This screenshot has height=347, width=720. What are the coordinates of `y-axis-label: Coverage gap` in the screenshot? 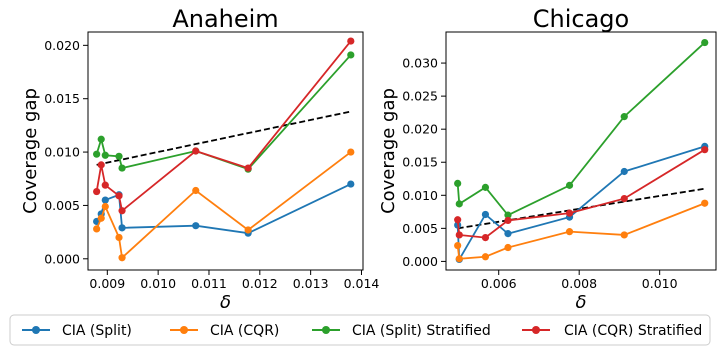 It's located at (30, 151).